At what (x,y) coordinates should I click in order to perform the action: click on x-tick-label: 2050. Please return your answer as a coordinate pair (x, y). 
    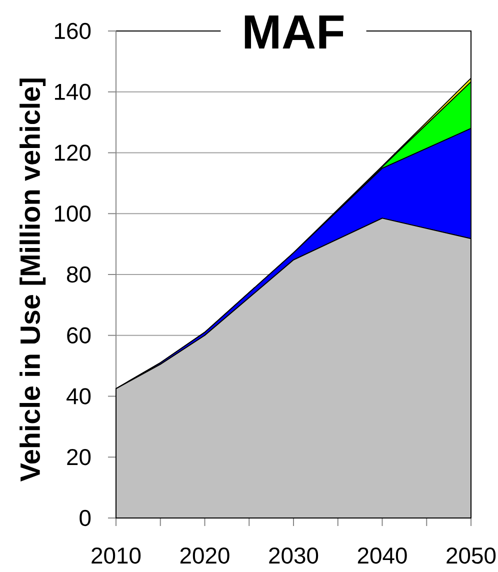
    Looking at the image, I should click on (471, 556).